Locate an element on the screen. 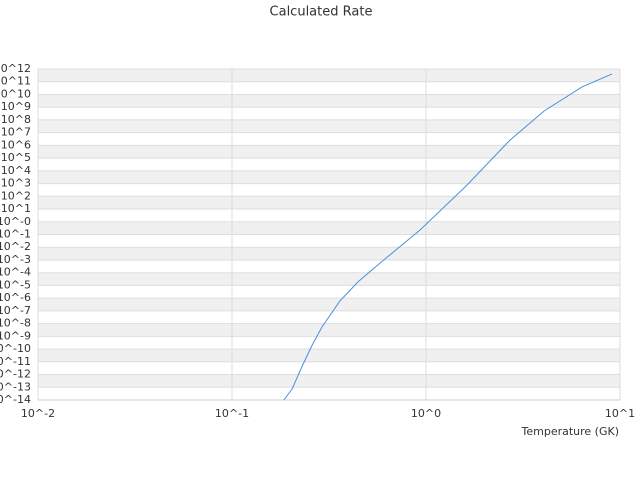 This screenshot has height=480, width=640. y-tick-label: 10^3 is located at coordinates (16, 183).